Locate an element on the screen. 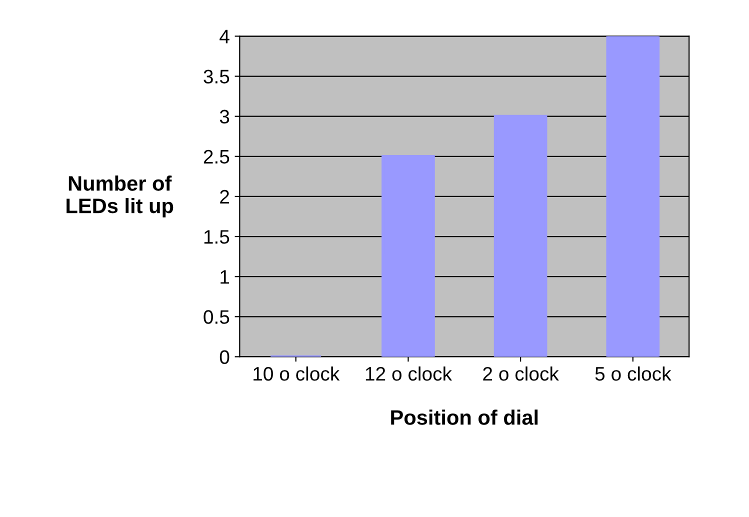 The height and width of the screenshot is (517, 749). x-axis-title: Position of dial is located at coordinates (464, 417).